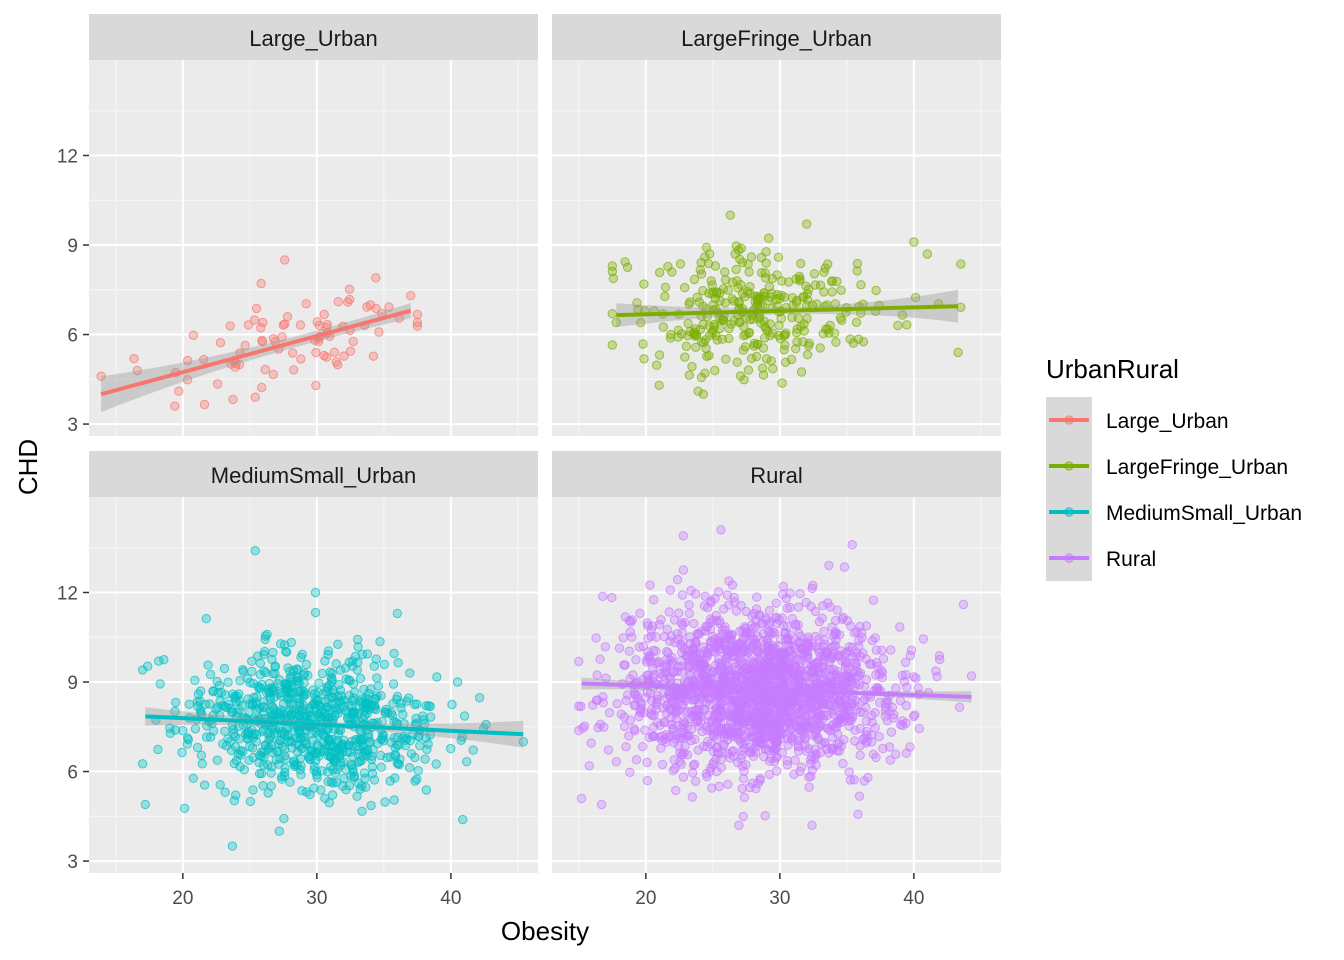 This screenshot has width=1344, height=960. Describe the element at coordinates (334, 727) in the screenshot. I see `confidence-band` at that location.